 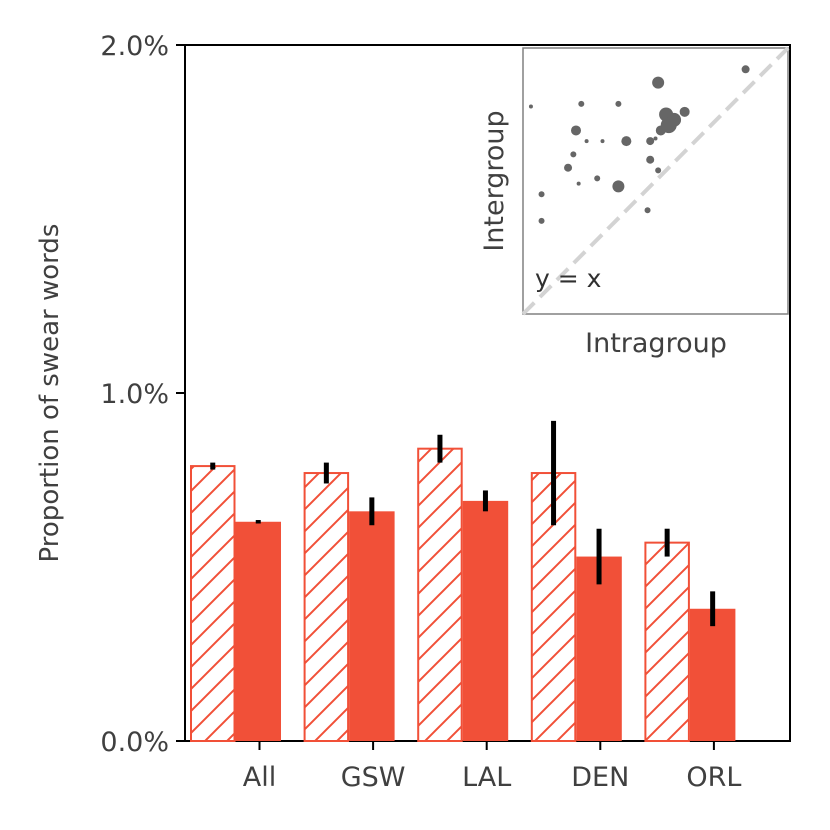 I want to click on bar-intragroup-gsw, so click(x=326, y=607).